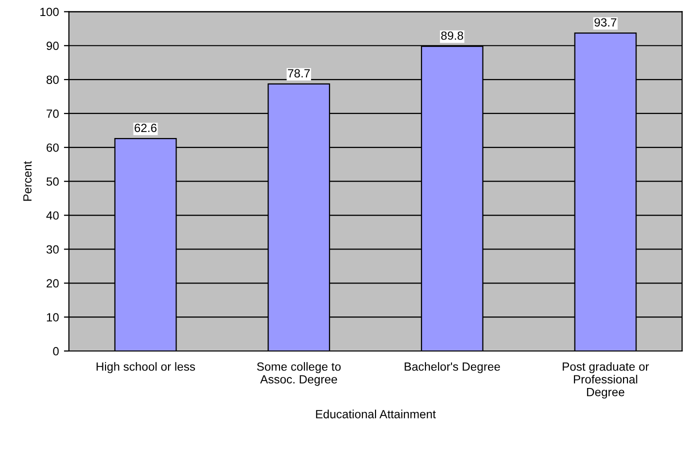  What do you see at coordinates (376, 414) in the screenshot?
I see `x-axis-title: Educational Attainment` at bounding box center [376, 414].